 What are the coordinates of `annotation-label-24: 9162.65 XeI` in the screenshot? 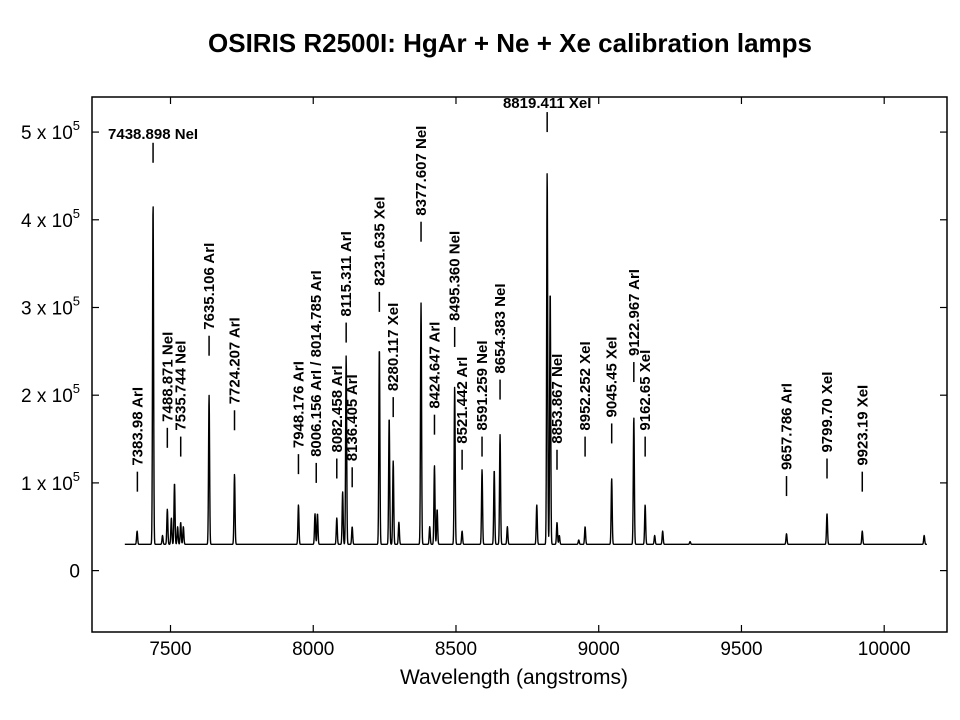 It's located at (645, 390).